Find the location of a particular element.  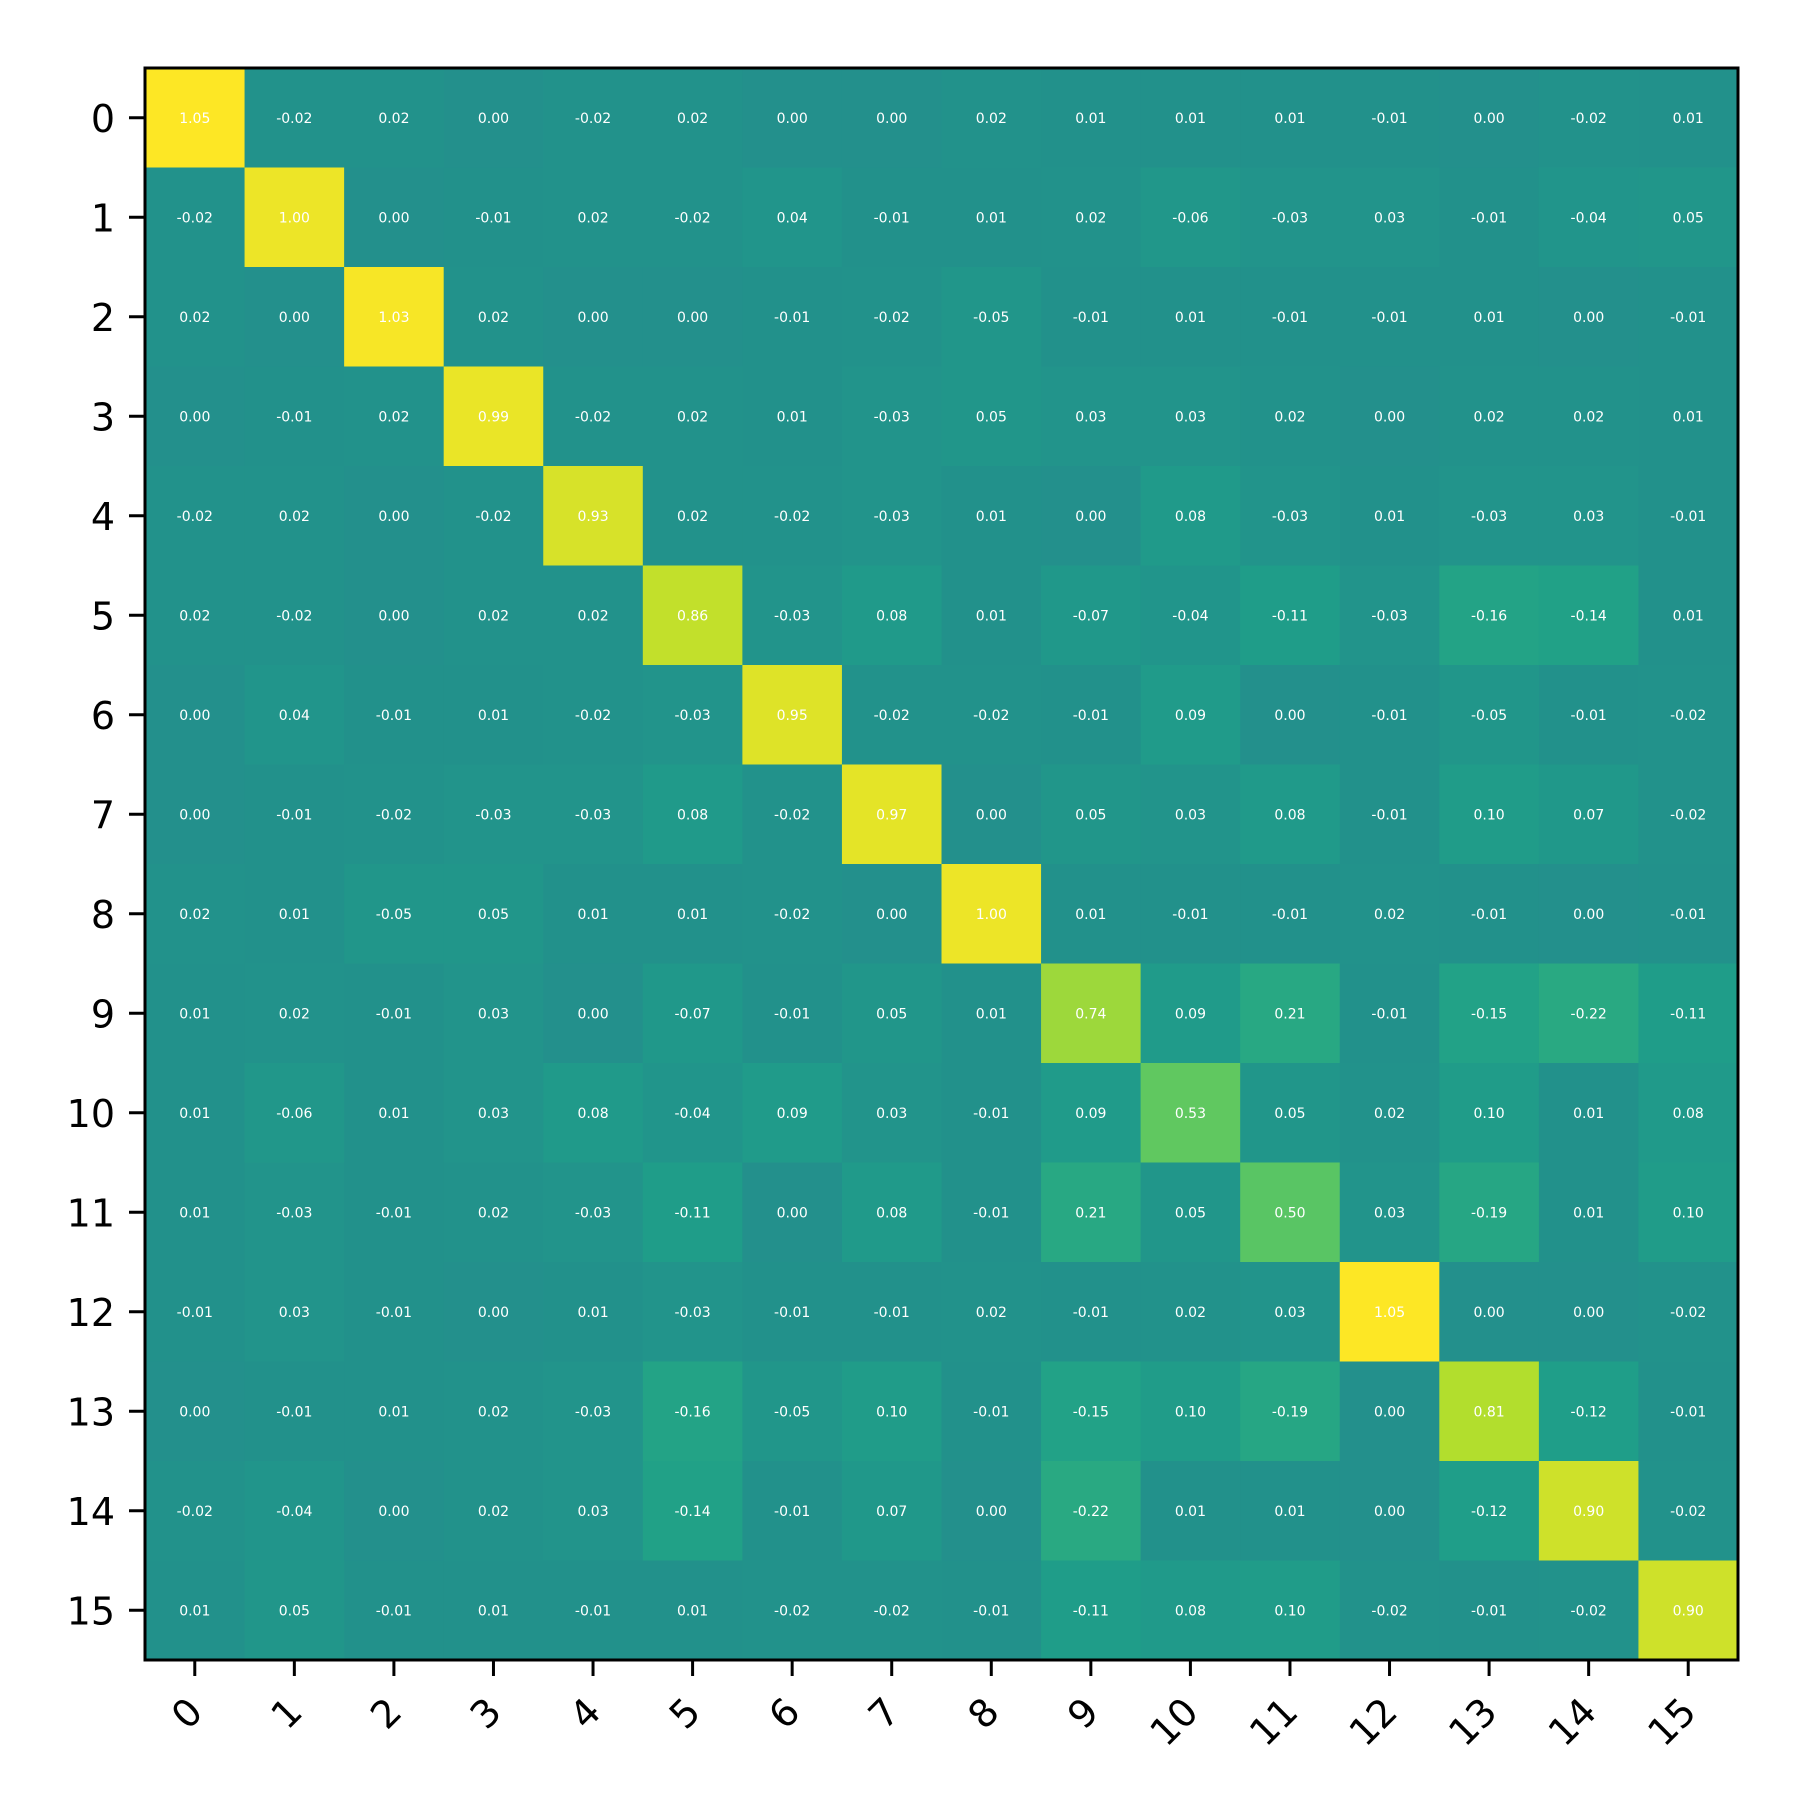

cell-value-label: 1.05 is located at coordinates (194, 119).